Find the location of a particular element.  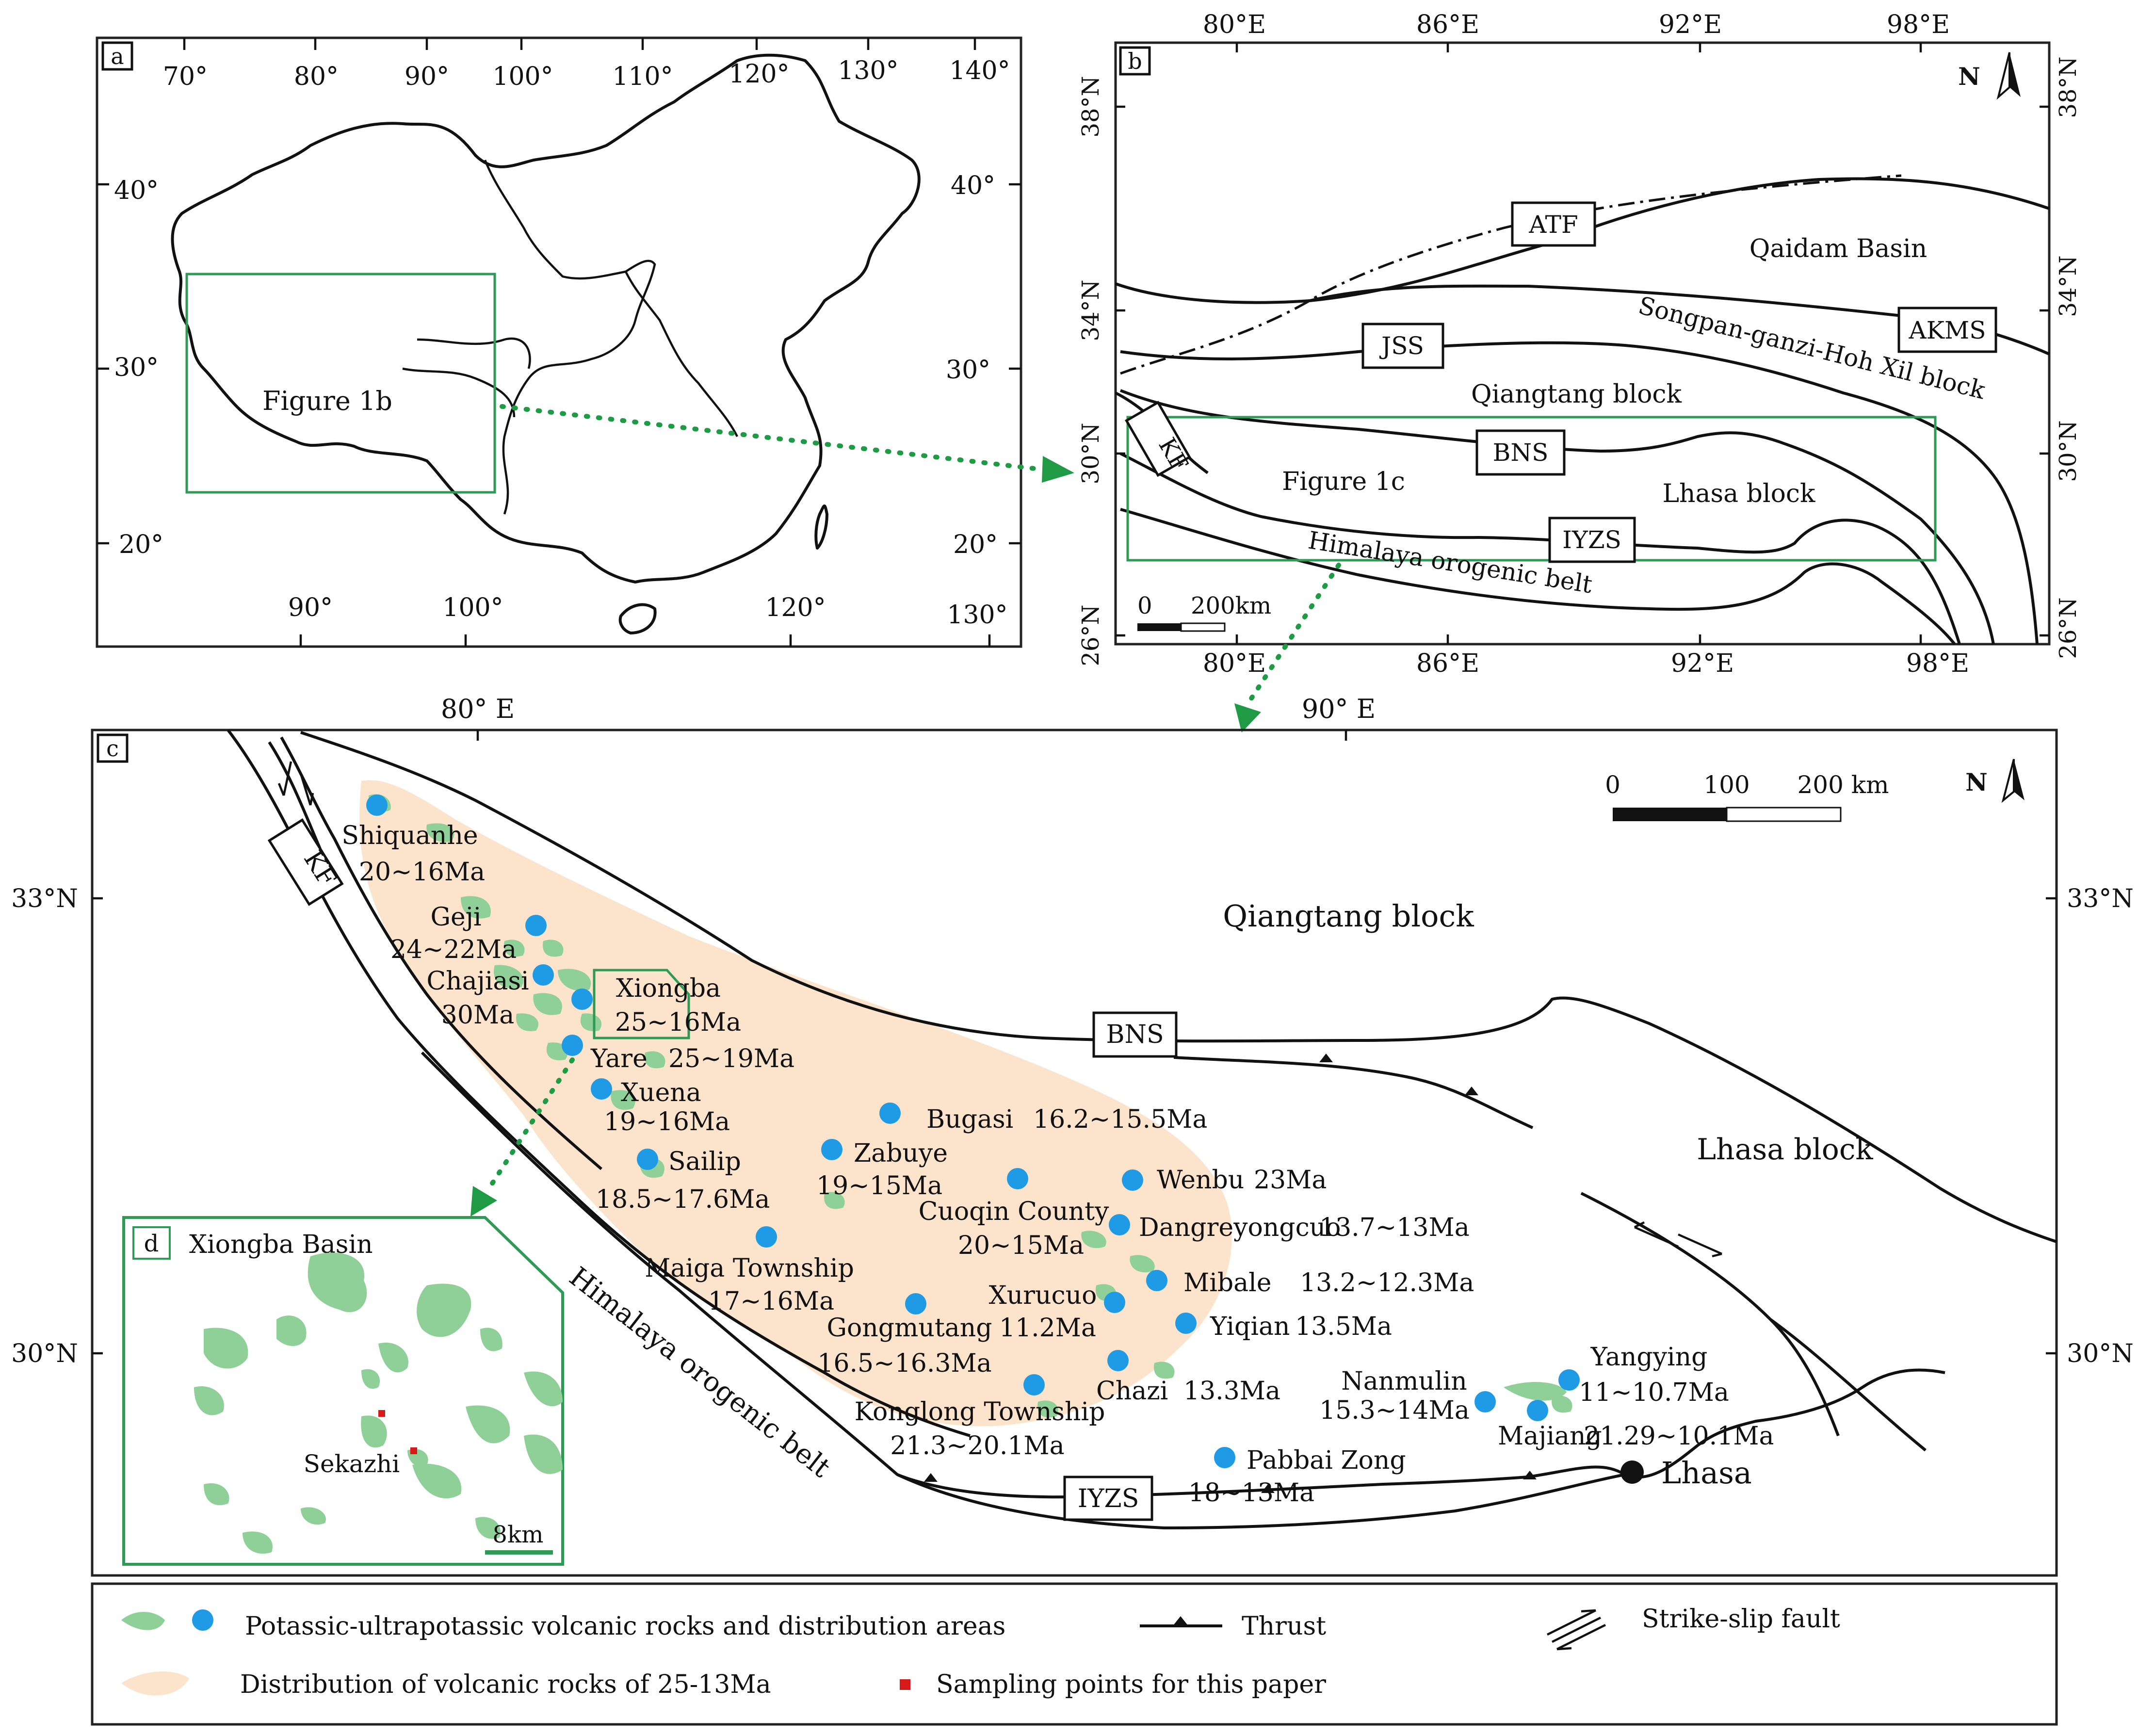

lhasa-block-fault is located at coordinates (1753, 1322).